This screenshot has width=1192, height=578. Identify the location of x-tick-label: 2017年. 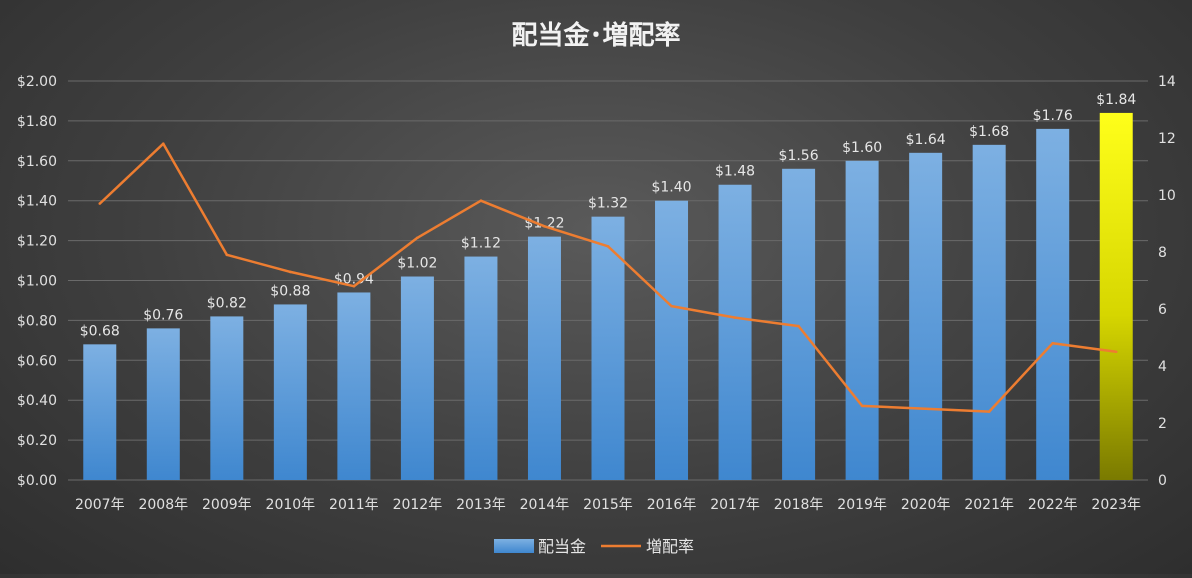
(735, 505).